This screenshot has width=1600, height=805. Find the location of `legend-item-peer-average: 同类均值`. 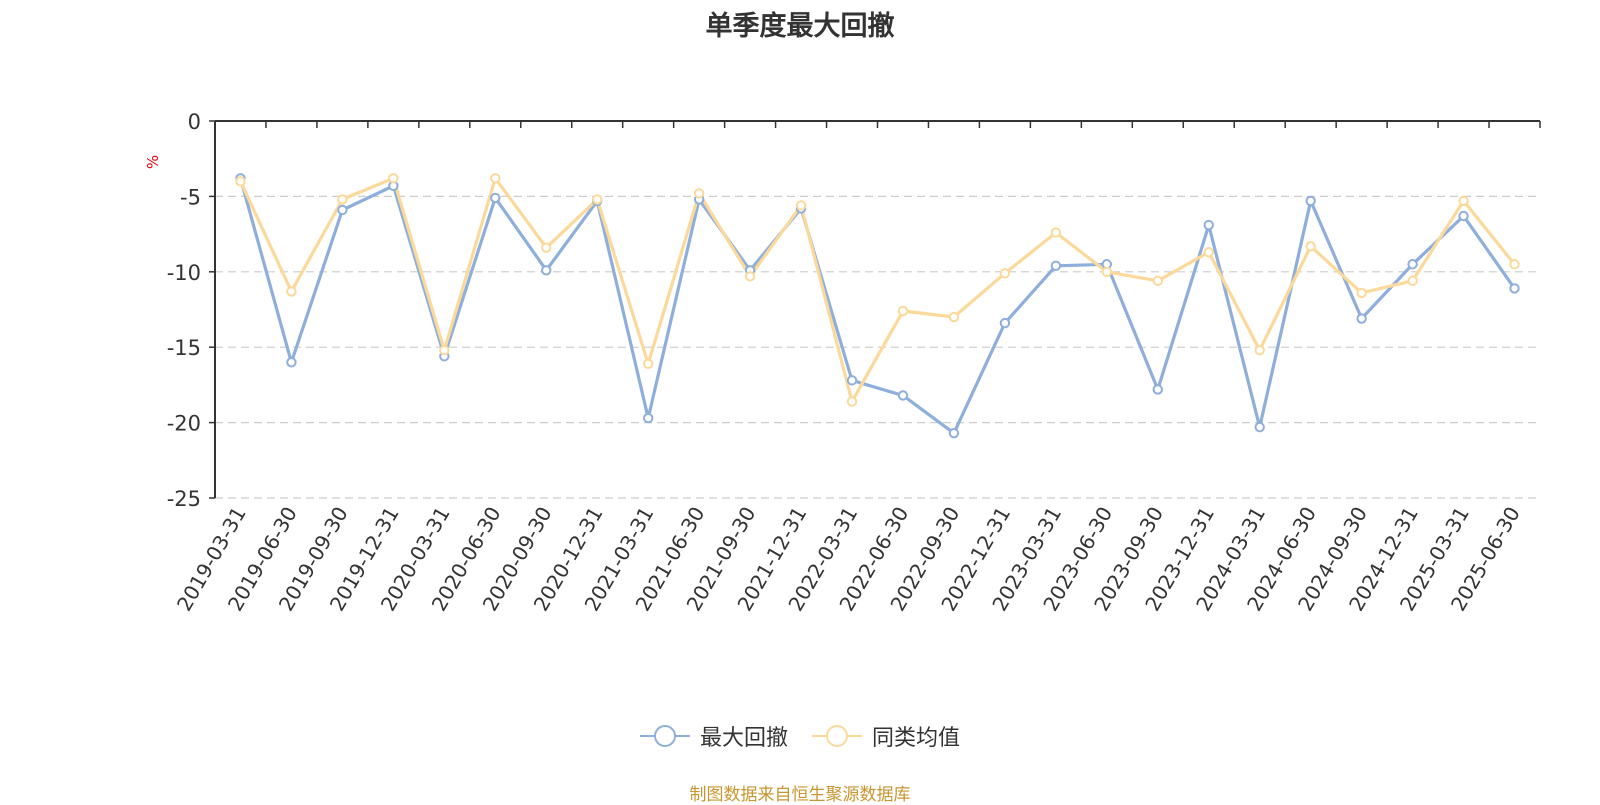

legend-item-peer-average: 同类均值 is located at coordinates (886, 736).